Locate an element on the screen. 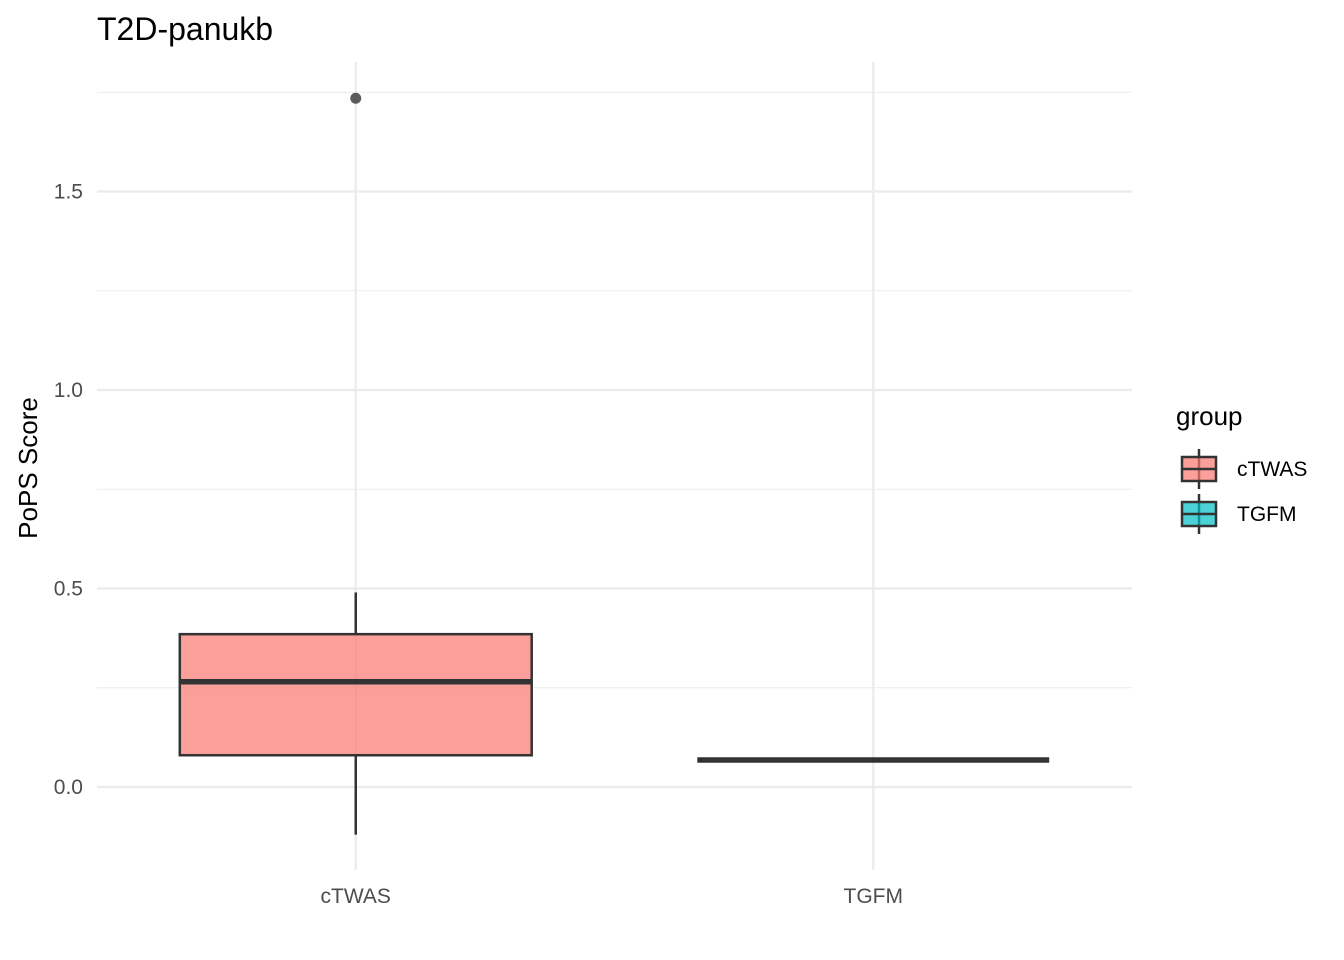 Image resolution: width=1344 pixels, height=960 pixels. legend: group cTWAS TGFM is located at coordinates (1241, 467).